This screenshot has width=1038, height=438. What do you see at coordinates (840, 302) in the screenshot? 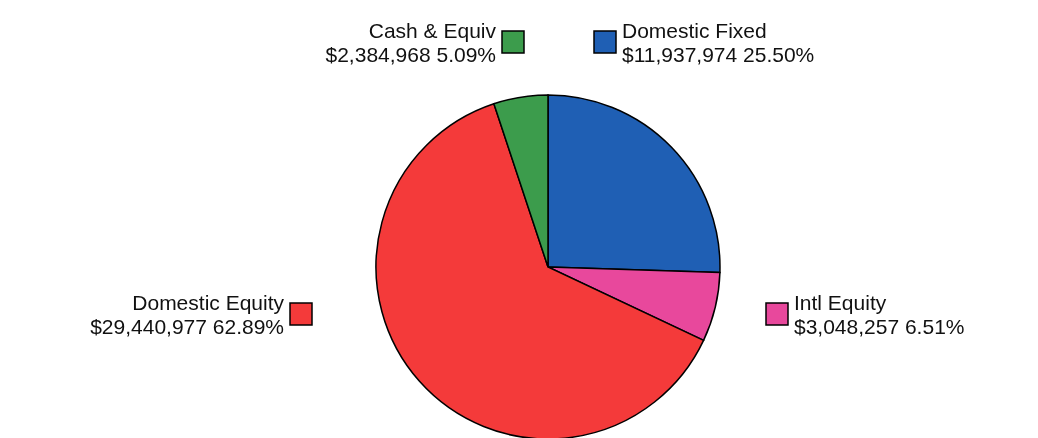
I see `legend-label: Intl Equity` at bounding box center [840, 302].